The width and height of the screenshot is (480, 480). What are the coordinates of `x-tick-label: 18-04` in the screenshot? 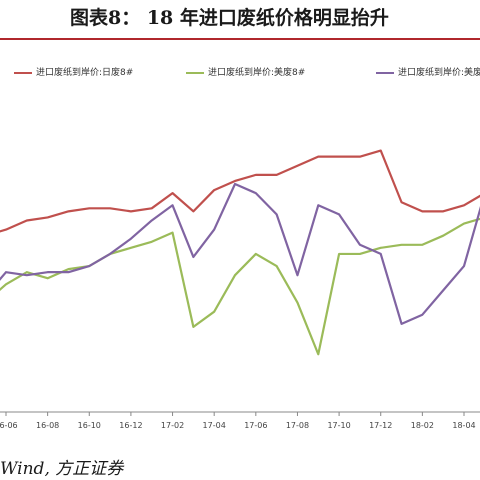 It's located at (463, 425).